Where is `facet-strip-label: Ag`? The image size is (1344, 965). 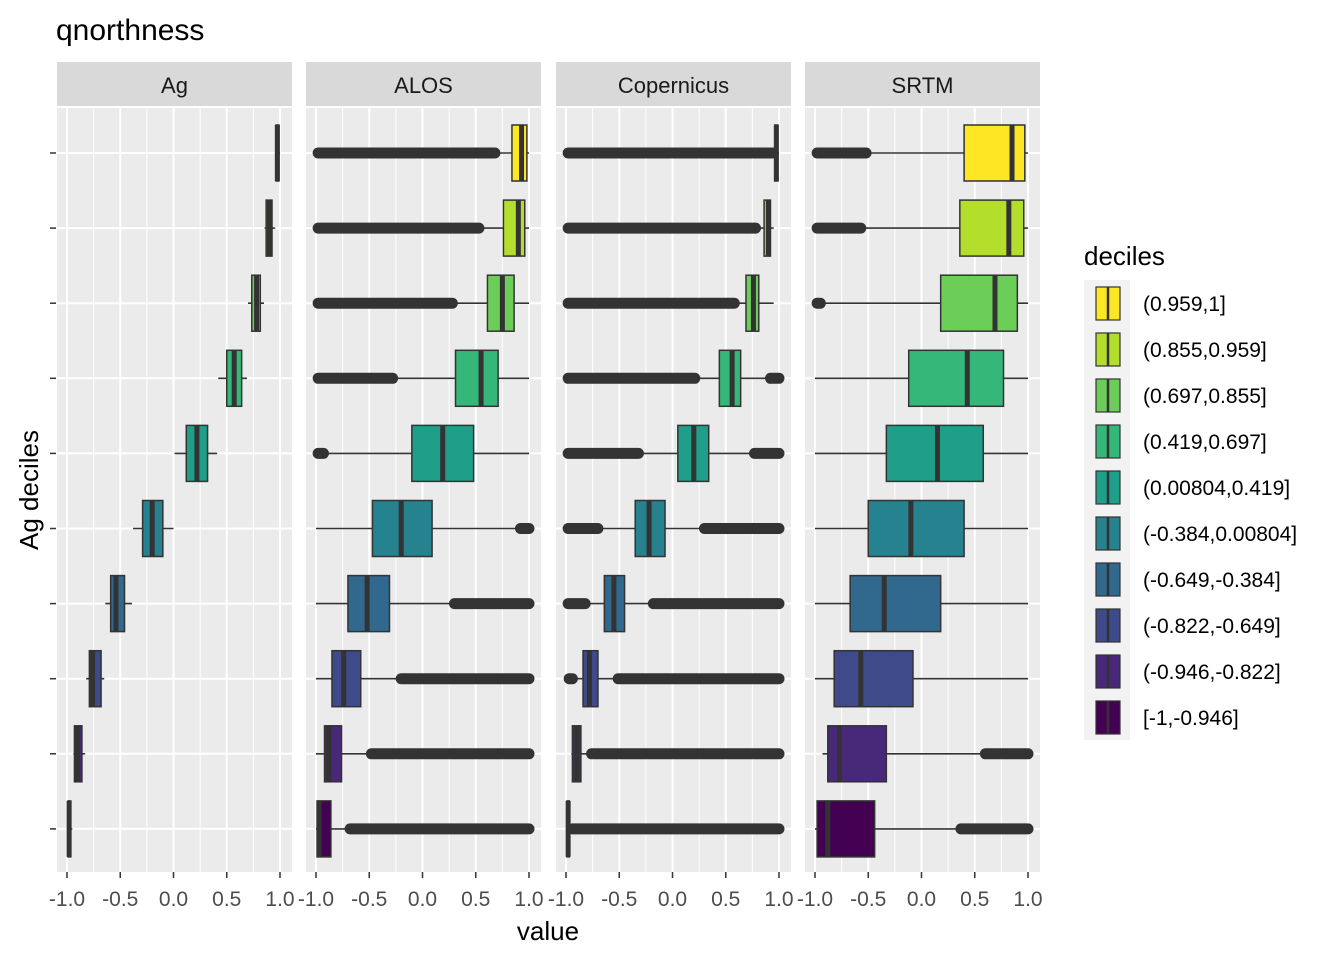
facet-strip-label: Ag is located at coordinates (174, 85).